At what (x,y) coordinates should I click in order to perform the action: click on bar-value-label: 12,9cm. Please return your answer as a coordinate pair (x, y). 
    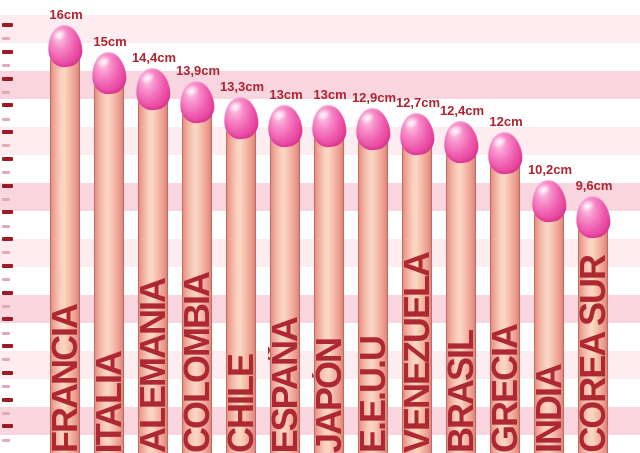
    Looking at the image, I should click on (374, 97).